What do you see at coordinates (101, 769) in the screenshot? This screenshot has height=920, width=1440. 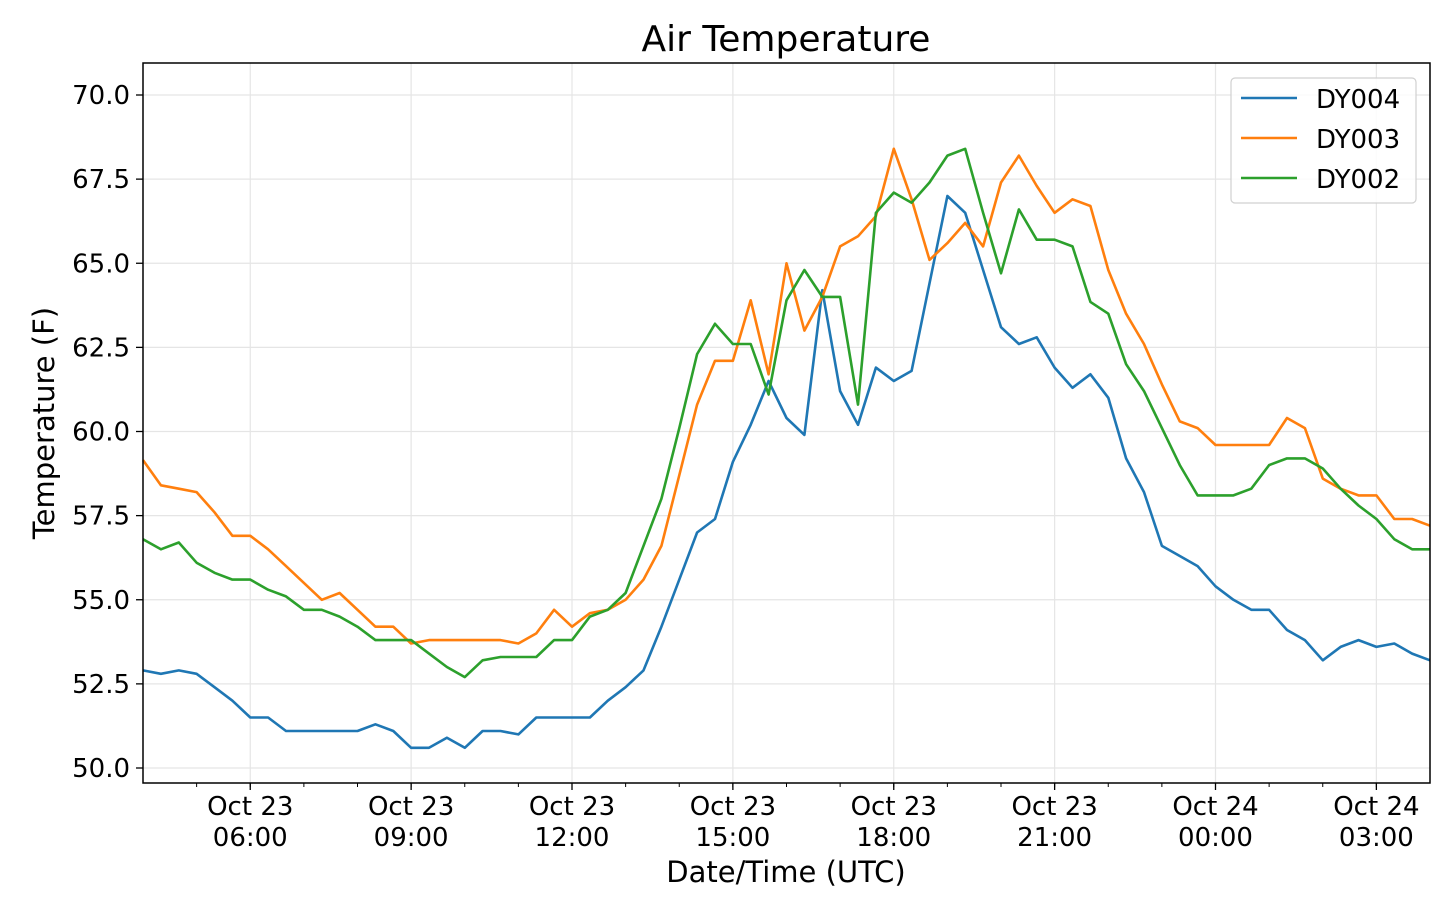 I see `y-tick-label: 50.0` at bounding box center [101, 769].